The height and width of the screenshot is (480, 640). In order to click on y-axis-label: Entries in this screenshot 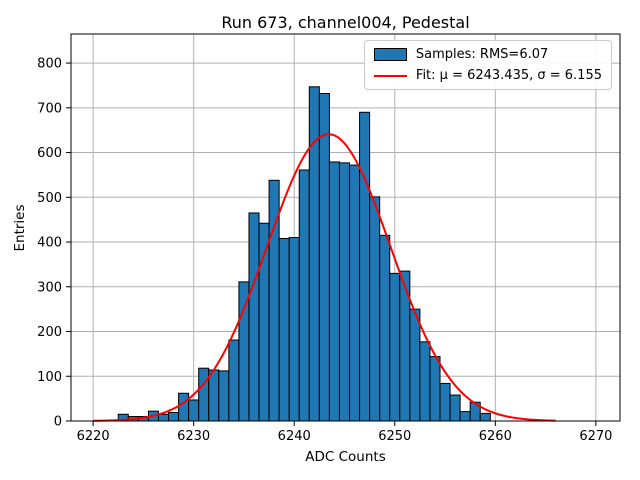, I will do `click(20, 228)`.